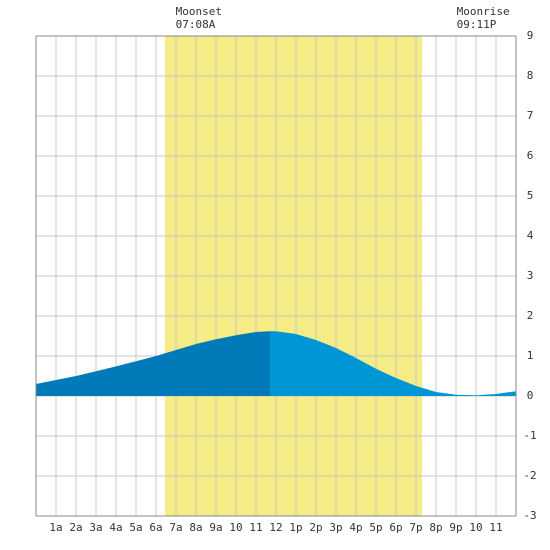  I want to click on event-name: Moonrise, so click(483, 11).